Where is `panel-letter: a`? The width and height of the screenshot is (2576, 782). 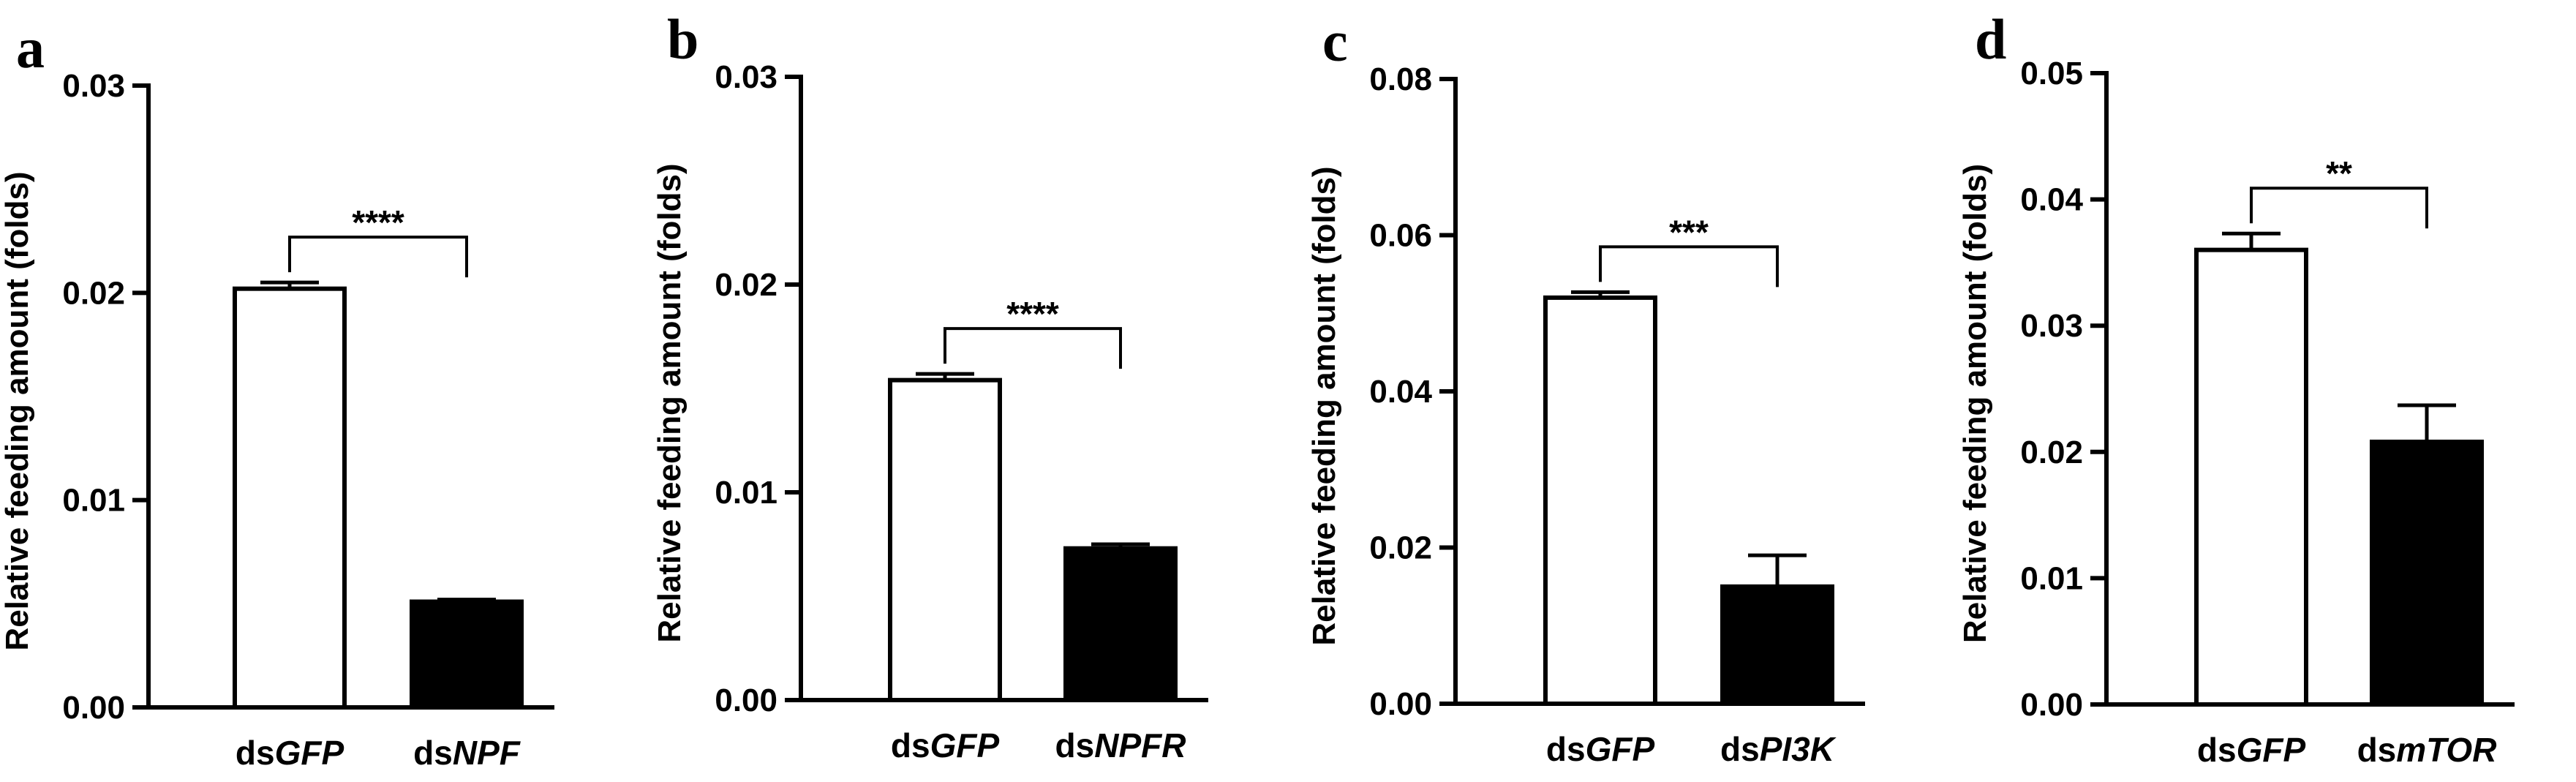 panel-letter: a is located at coordinates (30, 48).